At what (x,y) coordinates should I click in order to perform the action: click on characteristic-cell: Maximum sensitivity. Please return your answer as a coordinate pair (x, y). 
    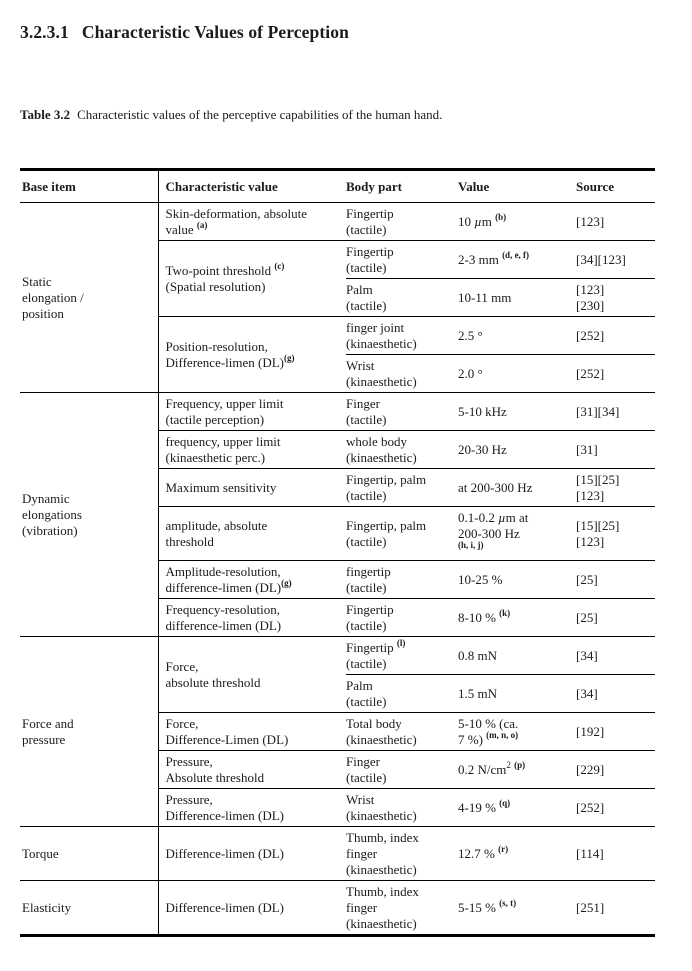
    Looking at the image, I should click on (252, 487).